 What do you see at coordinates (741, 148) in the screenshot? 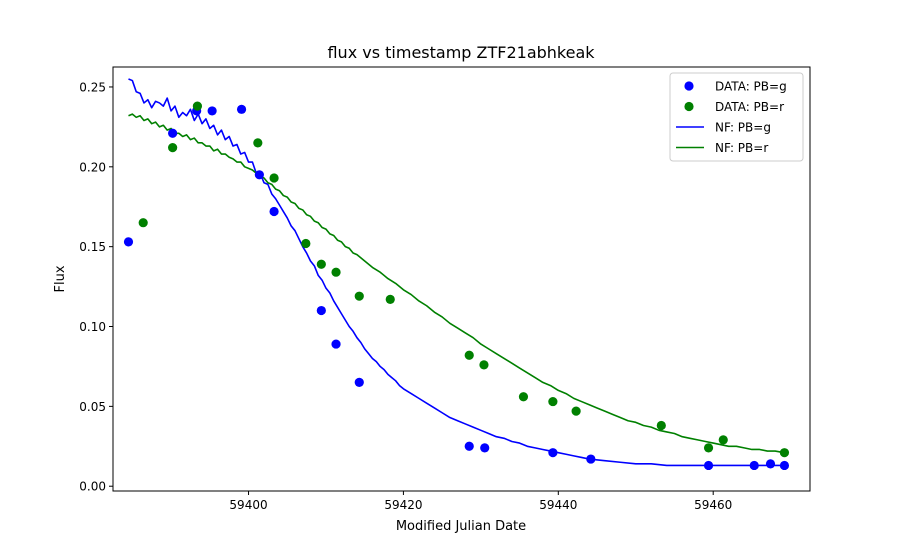
I see `legend-label: NF: PB=r` at bounding box center [741, 148].